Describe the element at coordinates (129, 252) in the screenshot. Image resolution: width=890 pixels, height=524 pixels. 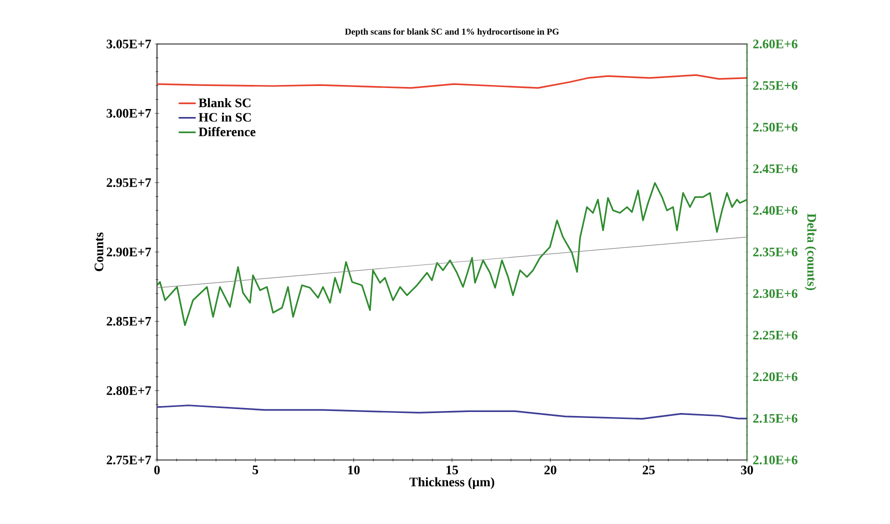
I see `y-tick-label: 2.90E+7` at that location.